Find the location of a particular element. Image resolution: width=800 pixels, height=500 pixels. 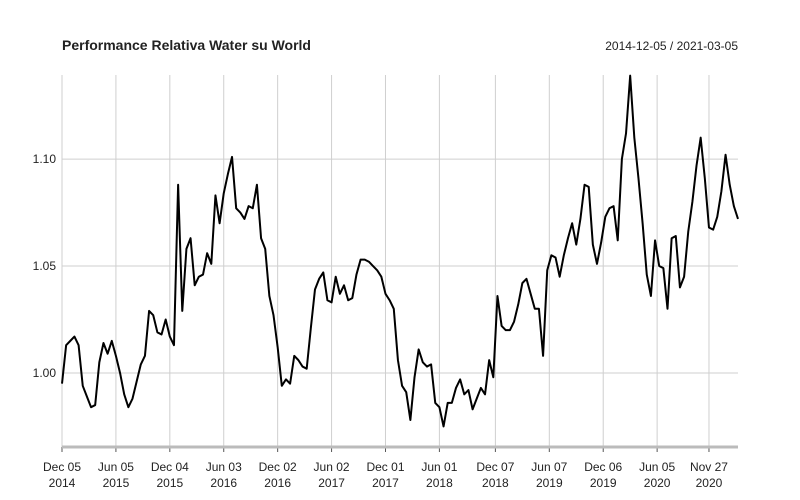

y-tick-label: 1.10 is located at coordinates (45, 159).